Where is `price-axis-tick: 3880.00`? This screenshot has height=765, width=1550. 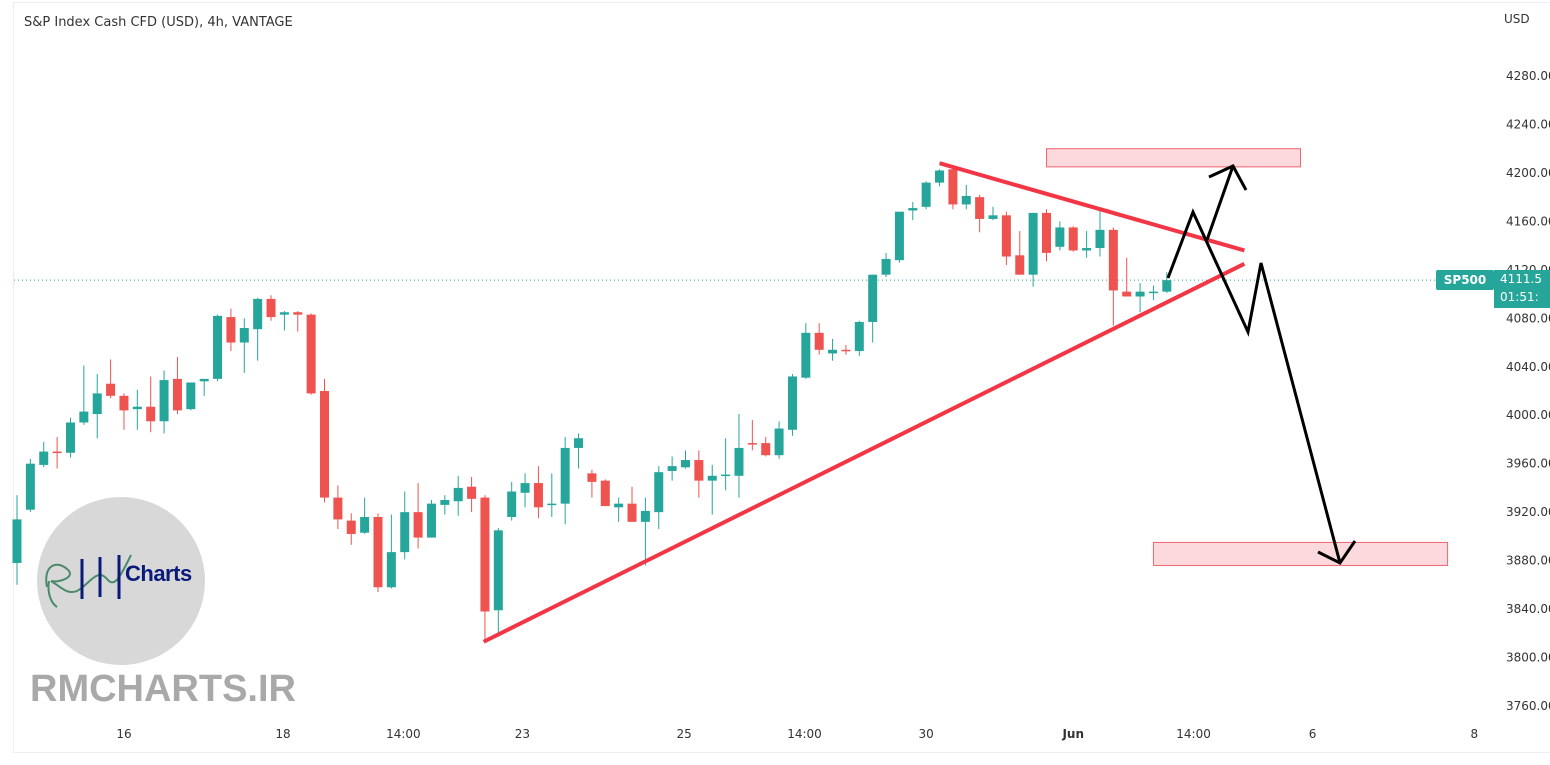
price-axis-tick: 3880.00 is located at coordinates (1528, 561).